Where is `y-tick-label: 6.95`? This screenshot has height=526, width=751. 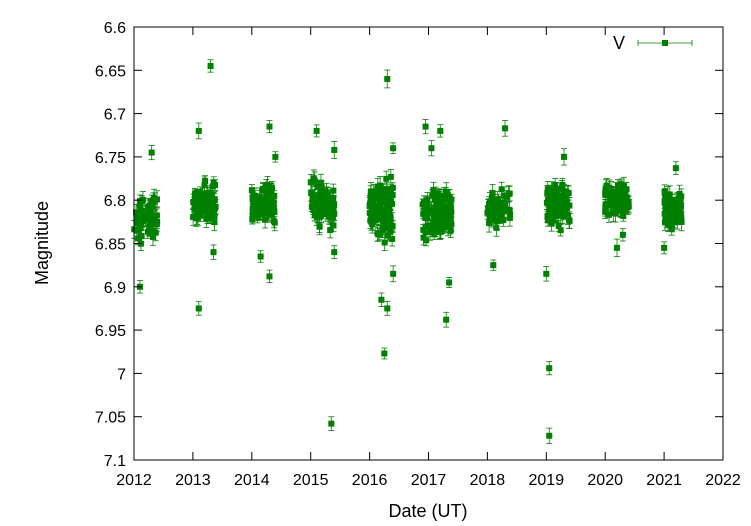
y-tick-label: 6.95 is located at coordinates (110, 331).